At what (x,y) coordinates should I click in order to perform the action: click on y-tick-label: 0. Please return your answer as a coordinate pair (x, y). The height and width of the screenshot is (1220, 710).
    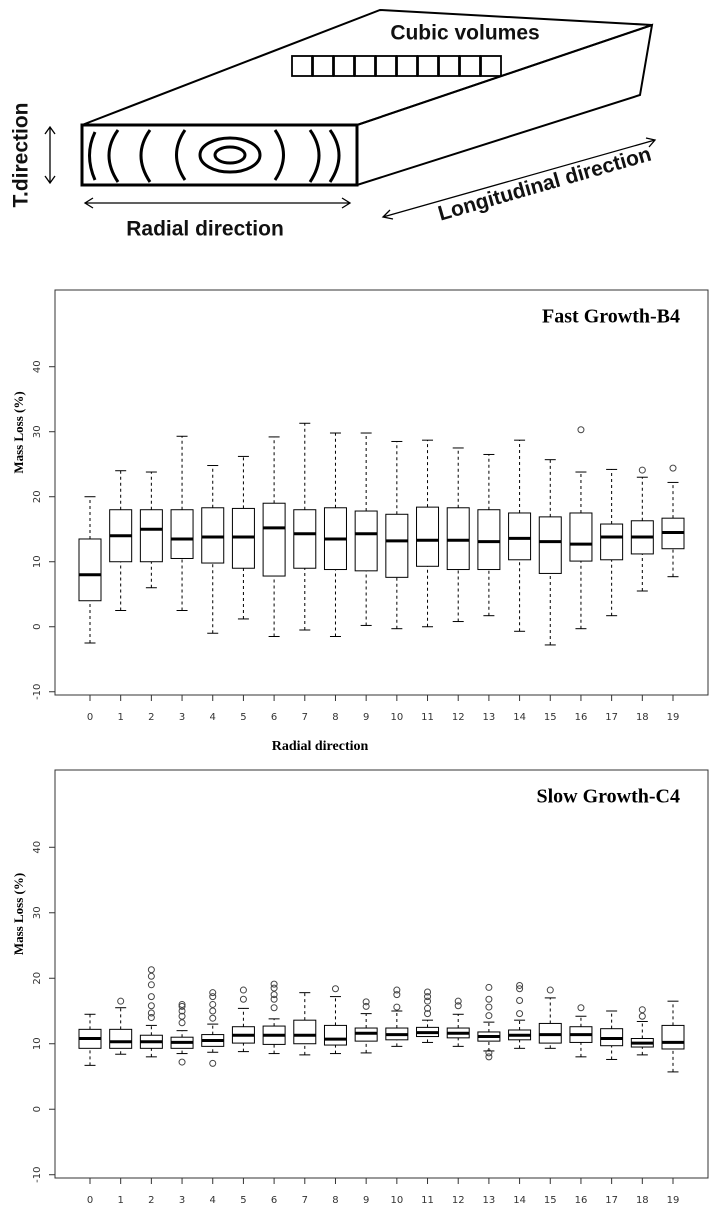
    Looking at the image, I should click on (37, 627).